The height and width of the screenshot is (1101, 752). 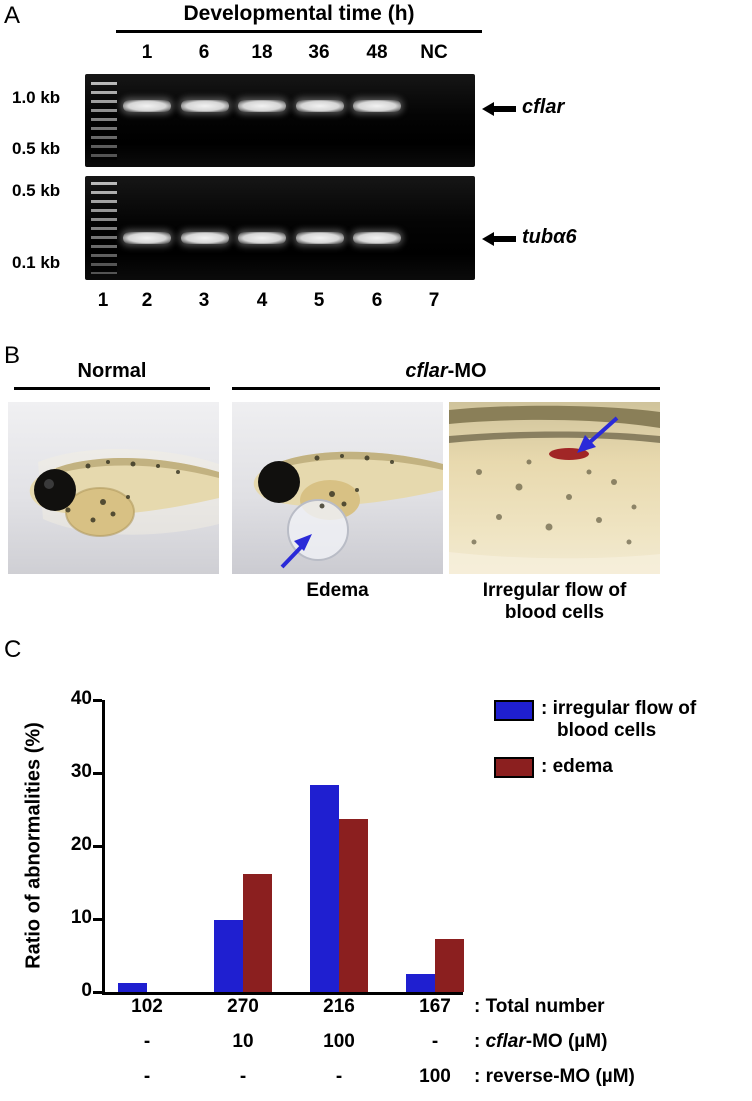 What do you see at coordinates (480, 1041) in the screenshot?
I see `cflar-mo-row-label-prefix: :` at bounding box center [480, 1041].